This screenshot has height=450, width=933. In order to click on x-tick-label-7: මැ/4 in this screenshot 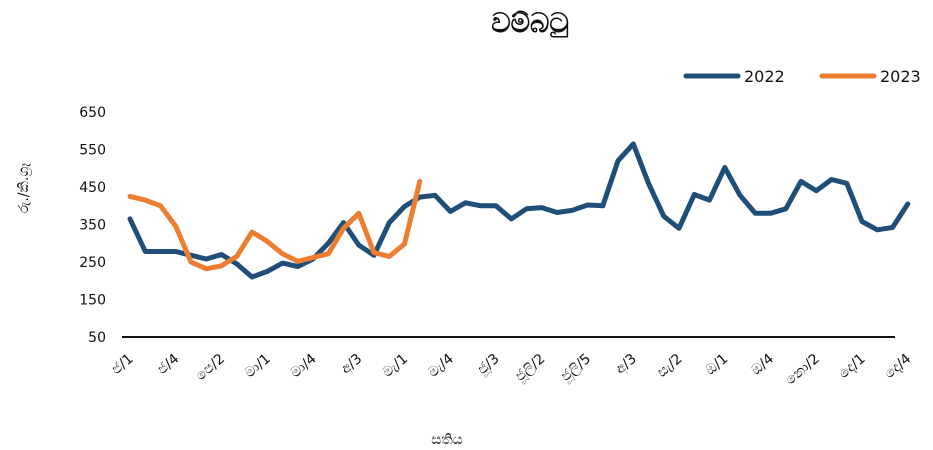, I will do `click(440, 366)`.